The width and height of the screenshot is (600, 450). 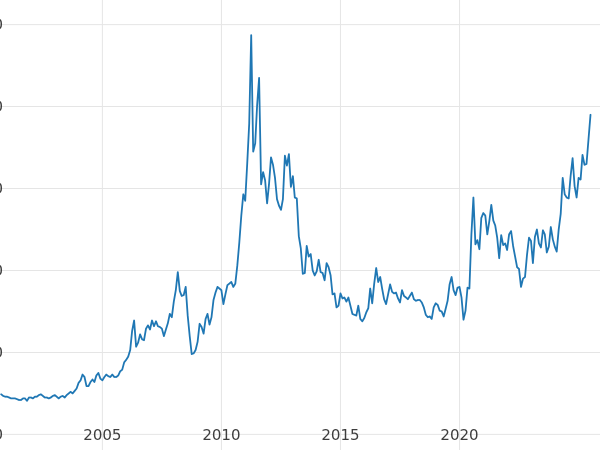 I want to click on x-tick-label: 2010, so click(x=221, y=435).